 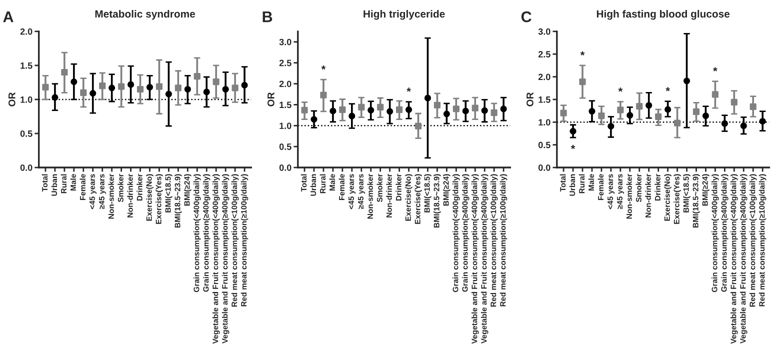 What do you see at coordinates (526, 16) in the screenshot?
I see `text: C` at bounding box center [526, 16].